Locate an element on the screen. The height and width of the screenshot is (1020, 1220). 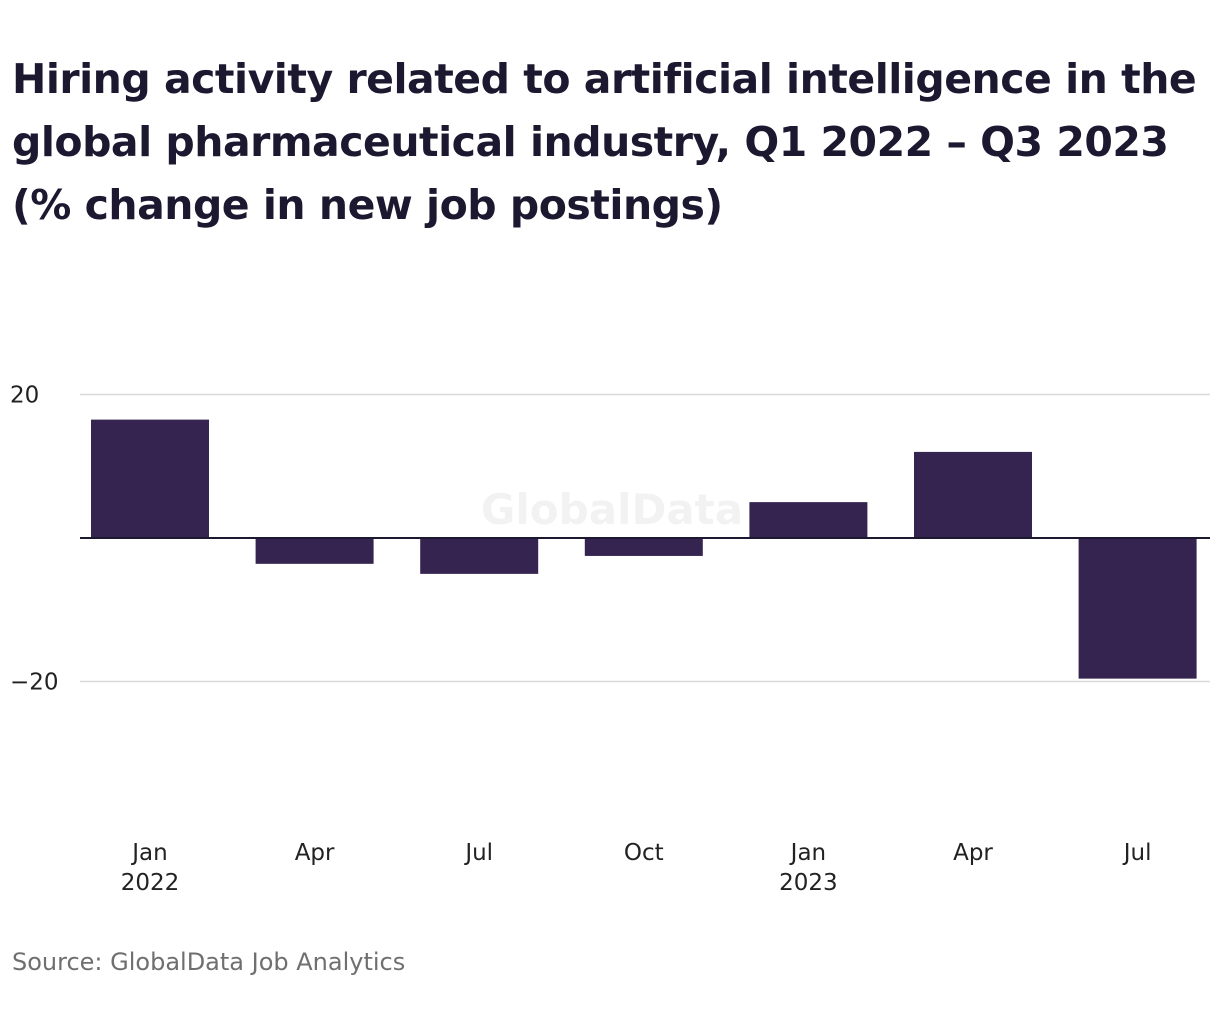
y-tick-label: 20 is located at coordinates (24, 396).